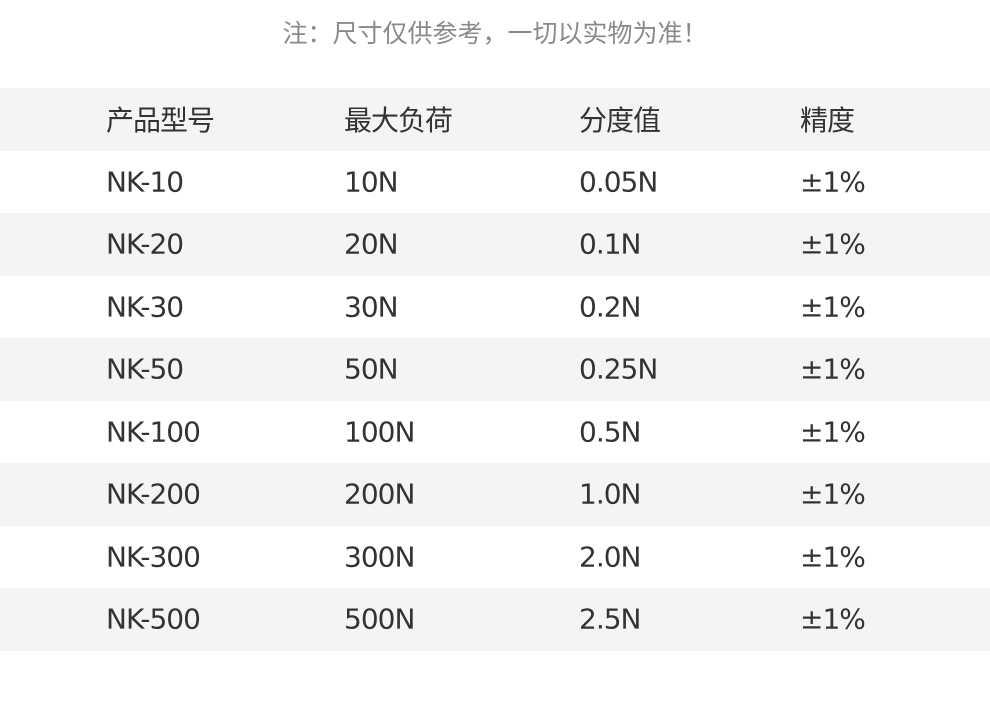 This screenshot has height=727, width=990. What do you see at coordinates (495, 307) in the screenshot?
I see `table-row: NK-30 30N 0.2N ±1%` at bounding box center [495, 307].